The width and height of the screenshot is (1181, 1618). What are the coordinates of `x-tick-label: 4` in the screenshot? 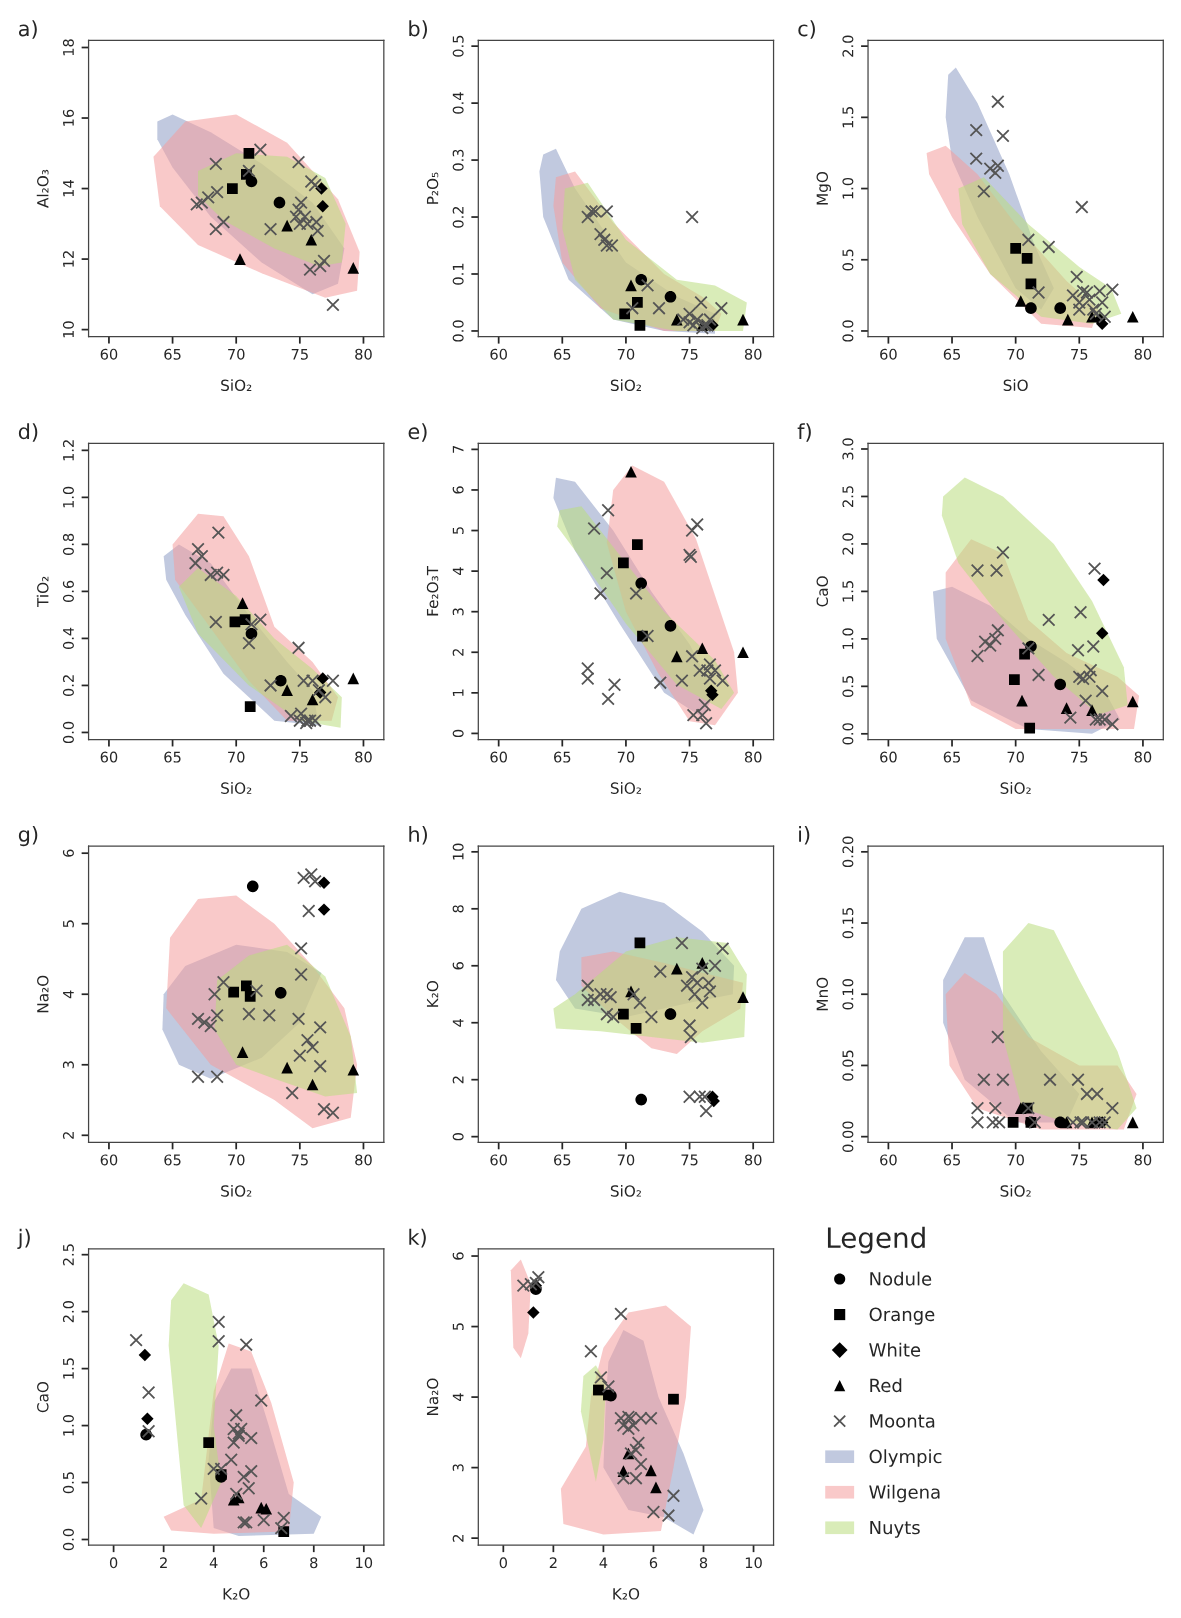 It's located at (213, 1563).